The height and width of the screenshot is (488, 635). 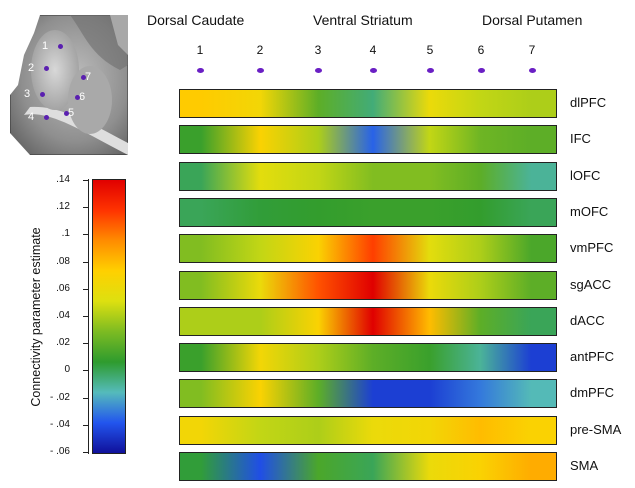 What do you see at coordinates (588, 102) in the screenshot?
I see `band-label: dlPFC` at bounding box center [588, 102].